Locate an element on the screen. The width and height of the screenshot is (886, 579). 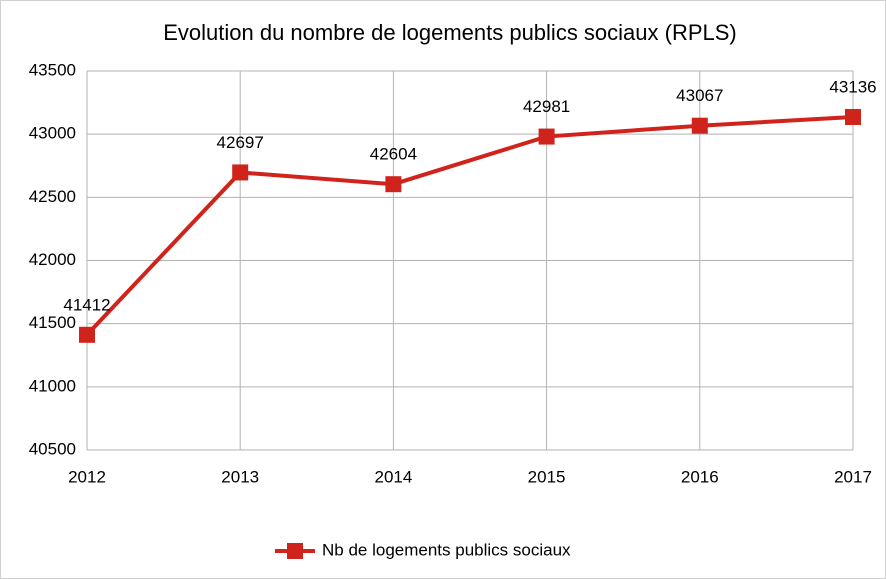
data-label: 41412 is located at coordinates (86, 304).